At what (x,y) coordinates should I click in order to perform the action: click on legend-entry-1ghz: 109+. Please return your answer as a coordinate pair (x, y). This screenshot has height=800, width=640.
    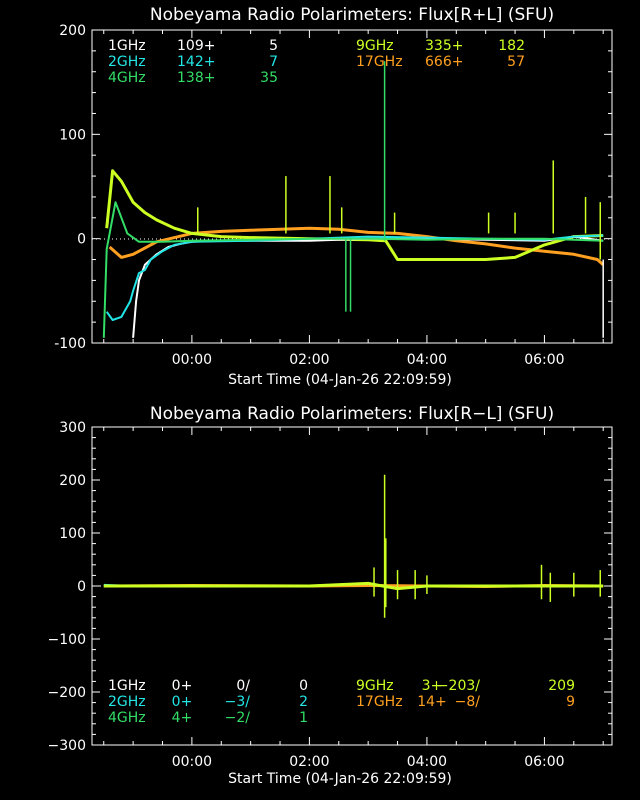
    Looking at the image, I should click on (196, 46).